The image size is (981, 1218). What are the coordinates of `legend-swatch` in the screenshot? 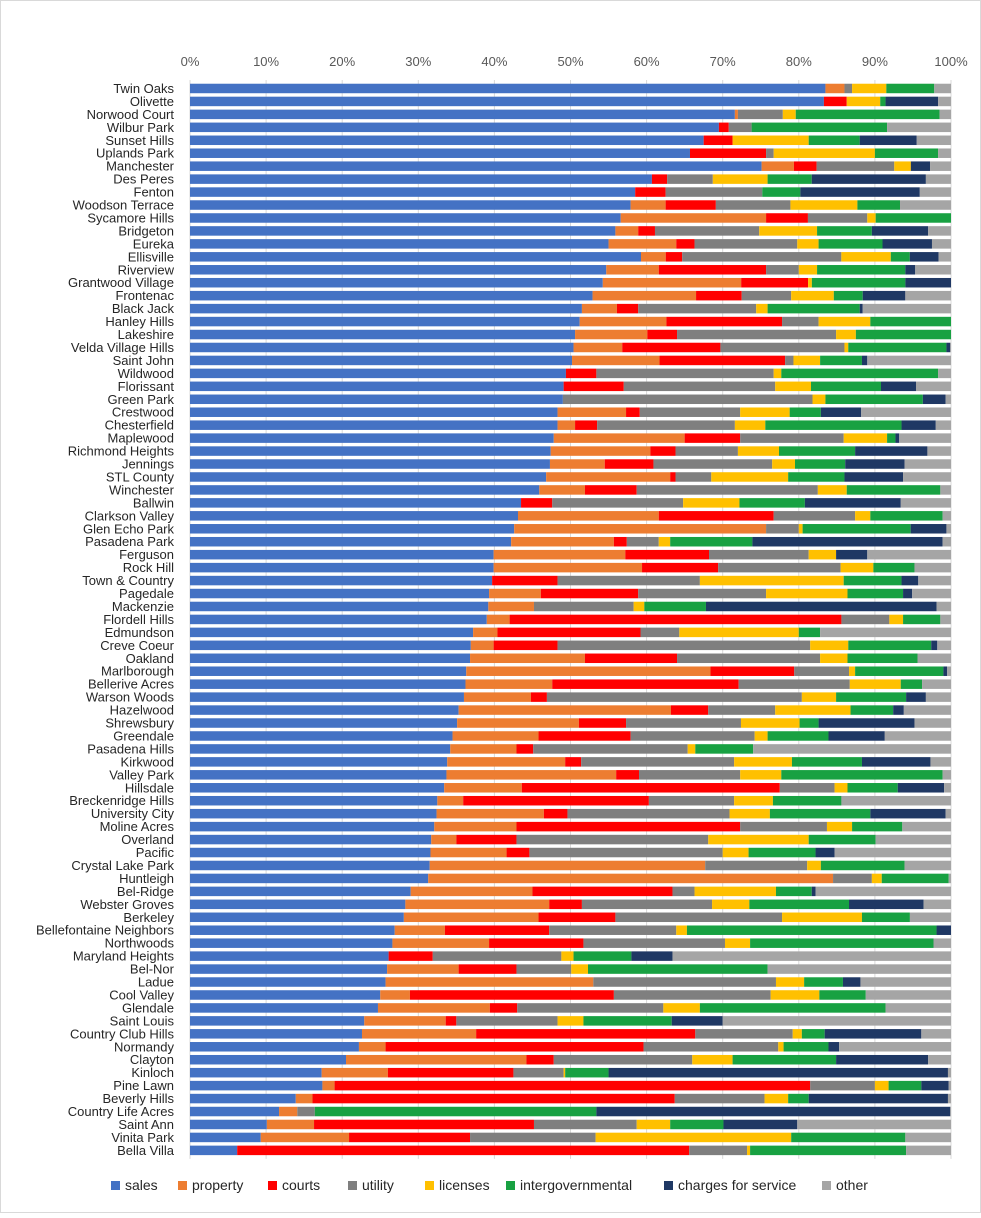 It's located at (115, 1185).